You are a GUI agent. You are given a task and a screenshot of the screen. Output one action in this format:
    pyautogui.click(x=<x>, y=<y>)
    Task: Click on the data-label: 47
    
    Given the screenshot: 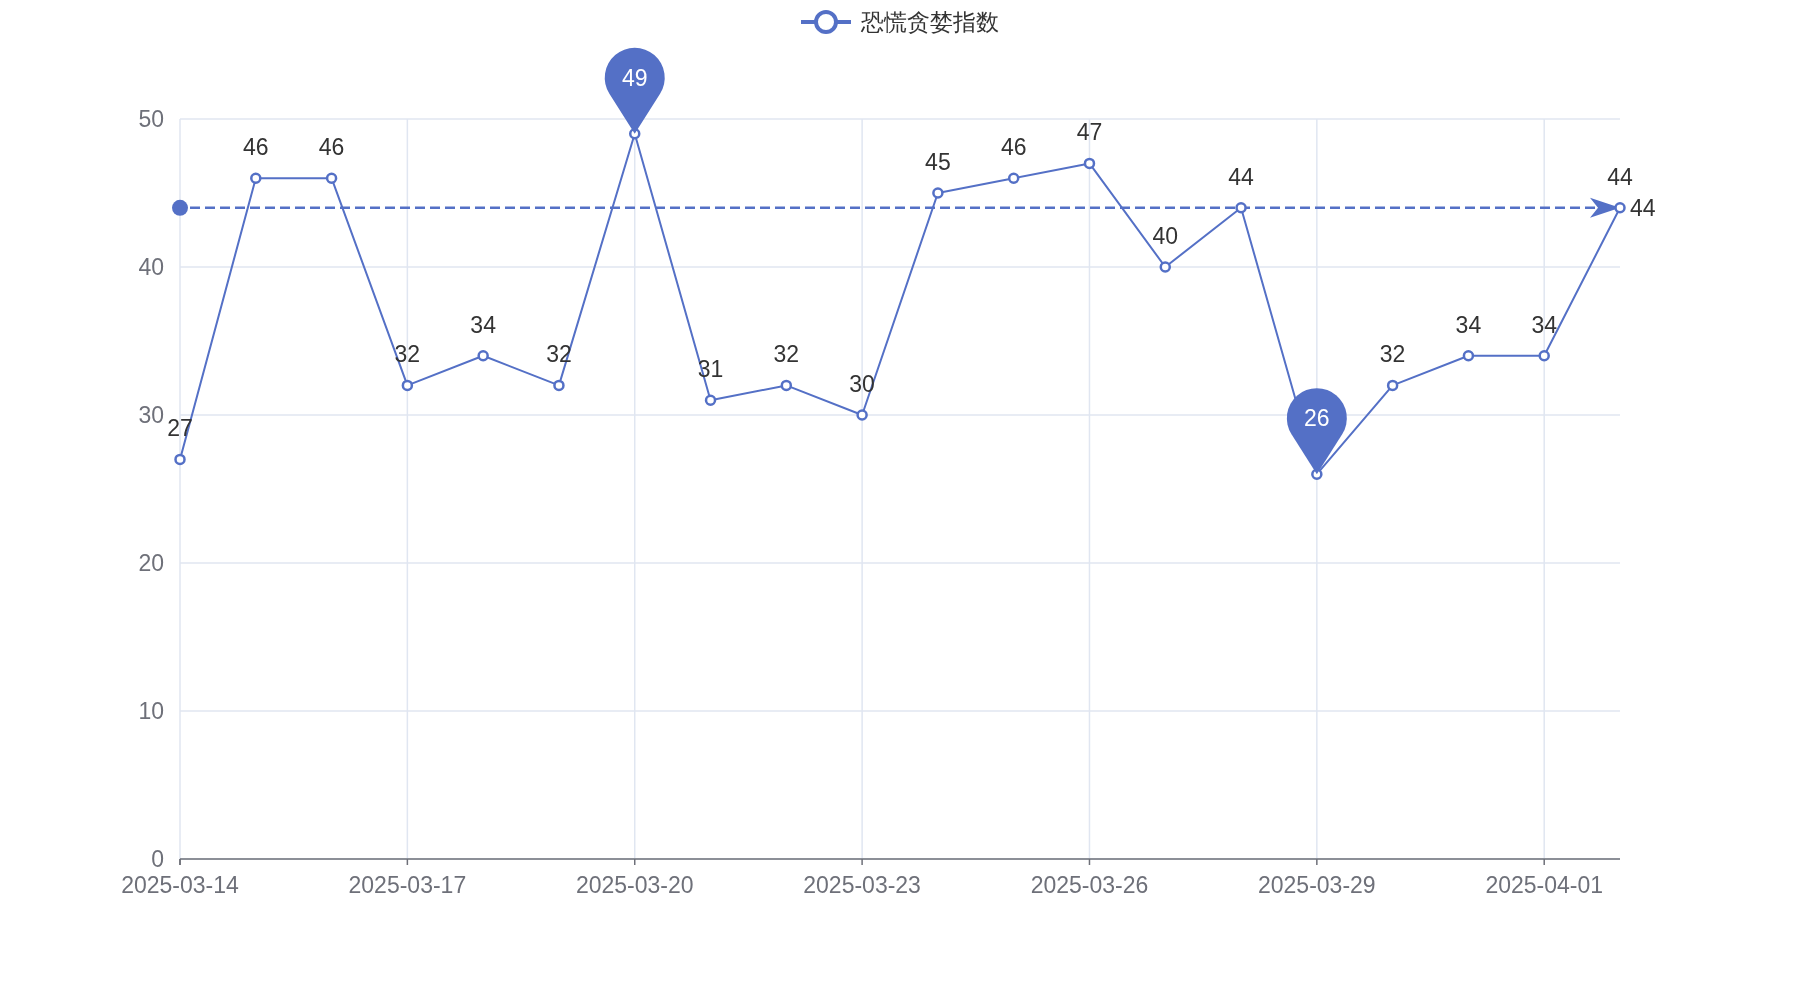 What is the action you would take?
    pyautogui.click(x=1089, y=132)
    